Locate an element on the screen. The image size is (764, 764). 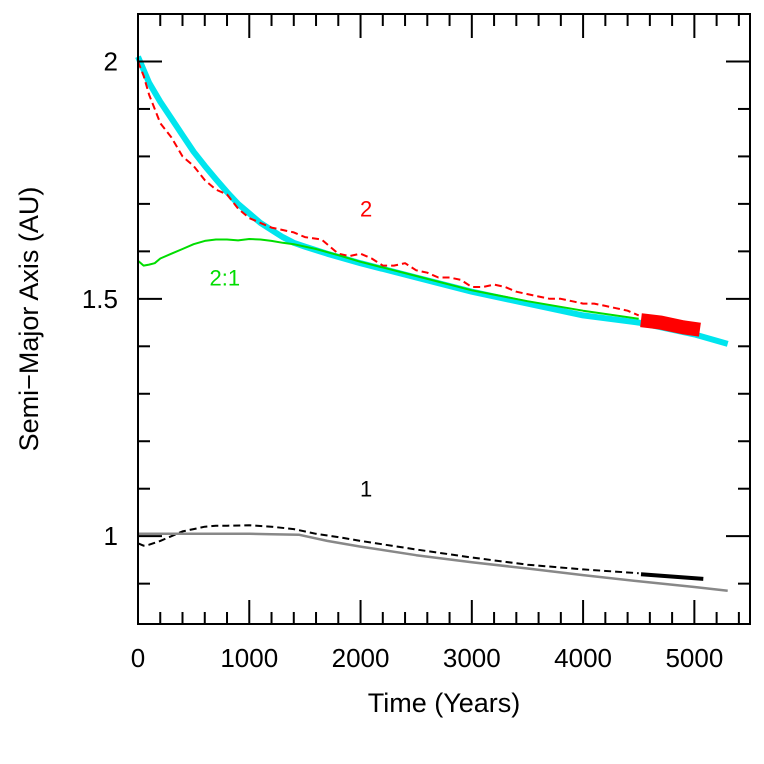
x-tick-label: 2000 is located at coordinates (361, 658).